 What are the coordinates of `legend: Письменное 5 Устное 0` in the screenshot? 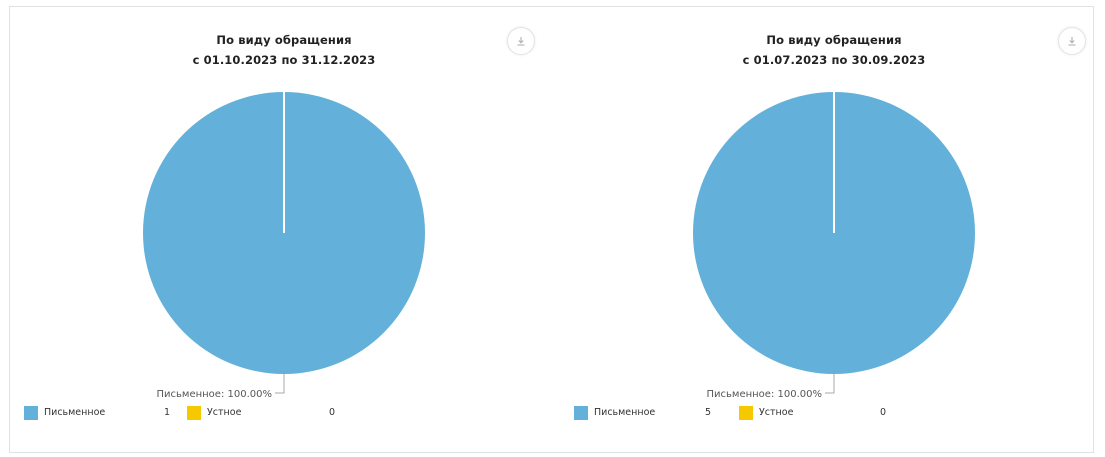 It's located at (744, 414).